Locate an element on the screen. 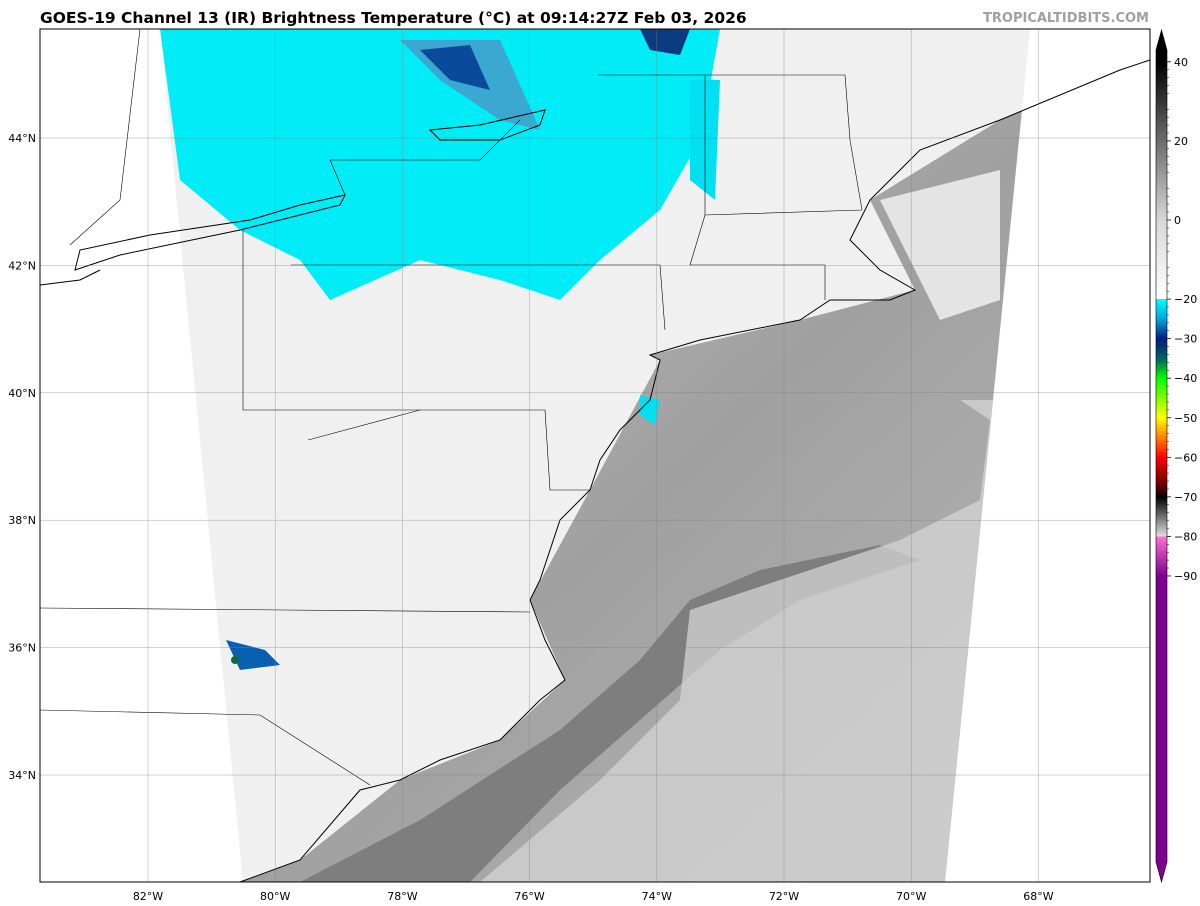 The height and width of the screenshot is (906, 1200). lon-label: 78°W is located at coordinates (402, 896).